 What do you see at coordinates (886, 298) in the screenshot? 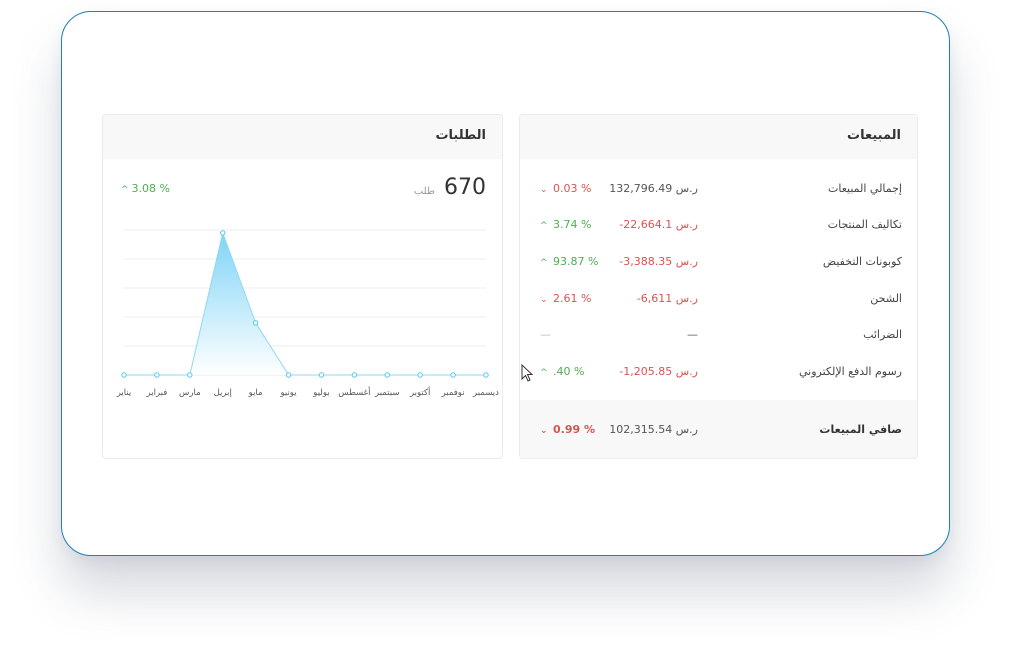
I see `sales-row-label: الشحن` at bounding box center [886, 298].